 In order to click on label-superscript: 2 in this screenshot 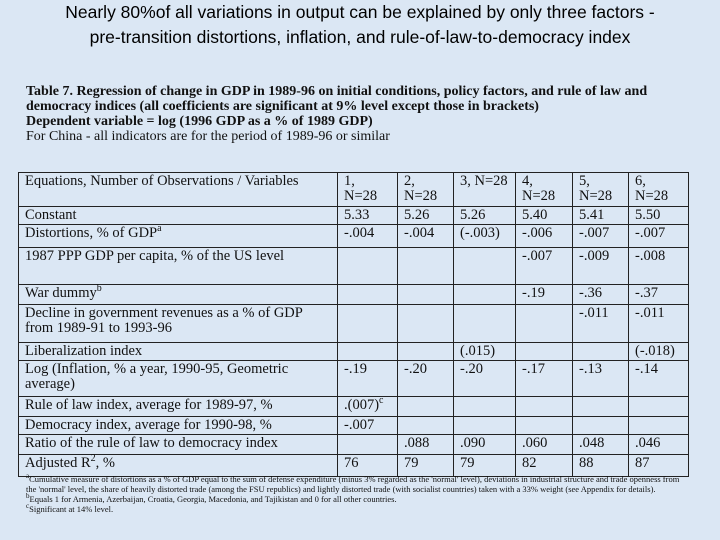, I will do `click(93, 459)`.